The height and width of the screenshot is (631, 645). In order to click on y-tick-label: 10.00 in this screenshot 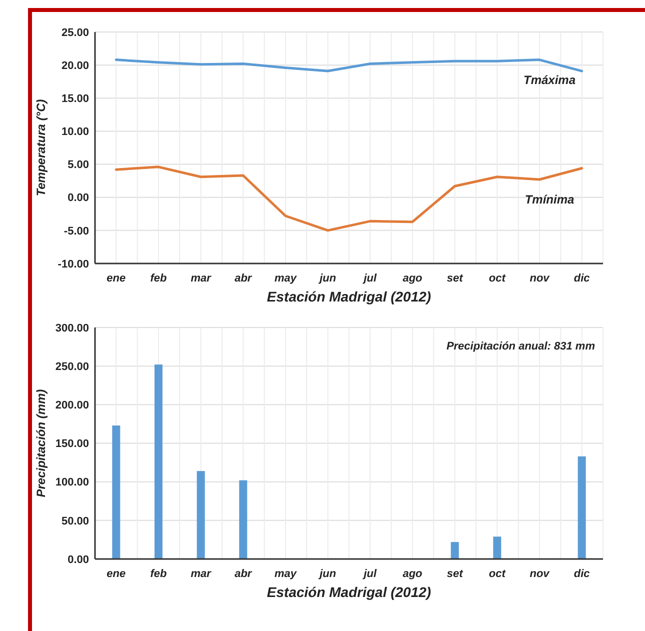, I will do `click(75, 132)`.